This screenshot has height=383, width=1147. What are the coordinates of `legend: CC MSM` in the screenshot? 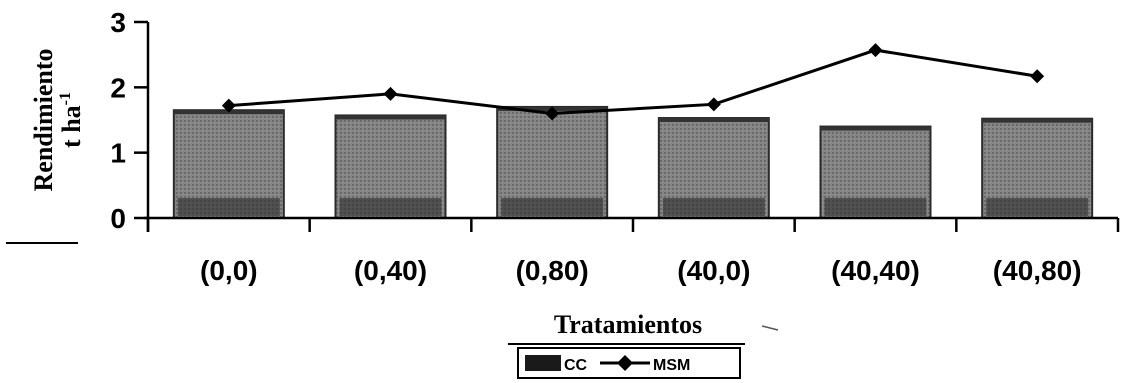 It's located at (629, 363).